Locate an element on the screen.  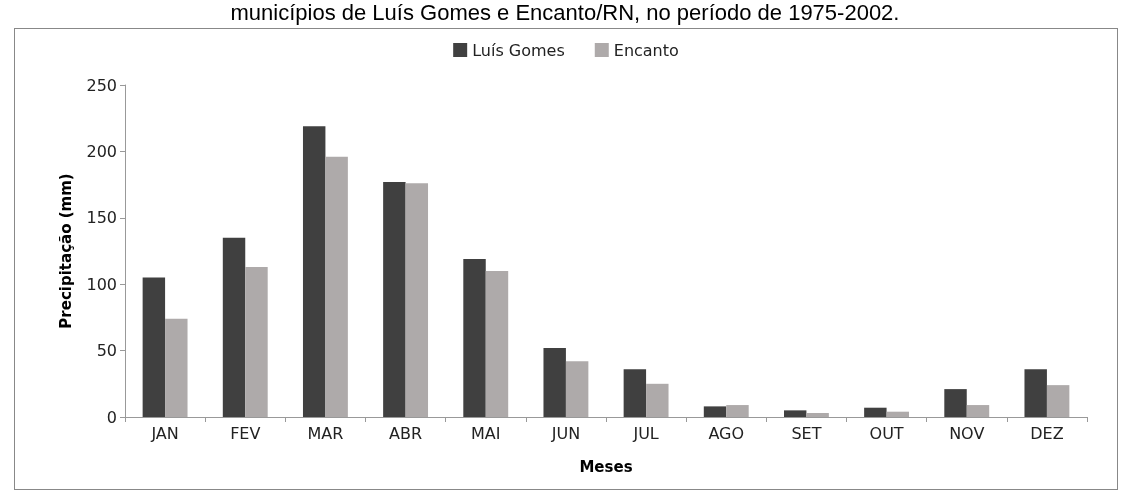
x-tick-label: MAR is located at coordinates (325, 433).